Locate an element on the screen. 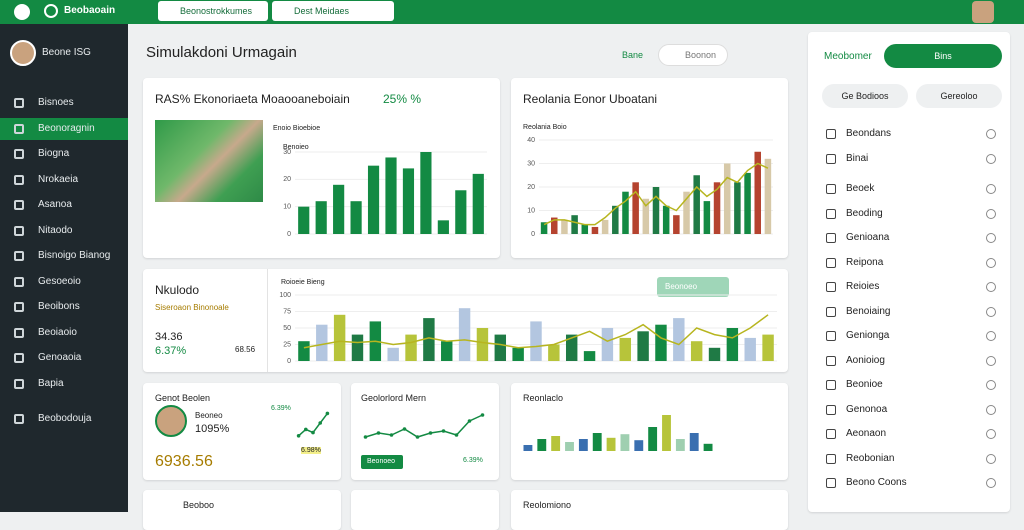  nav-item: Gesoeoio is located at coordinates (64, 282).